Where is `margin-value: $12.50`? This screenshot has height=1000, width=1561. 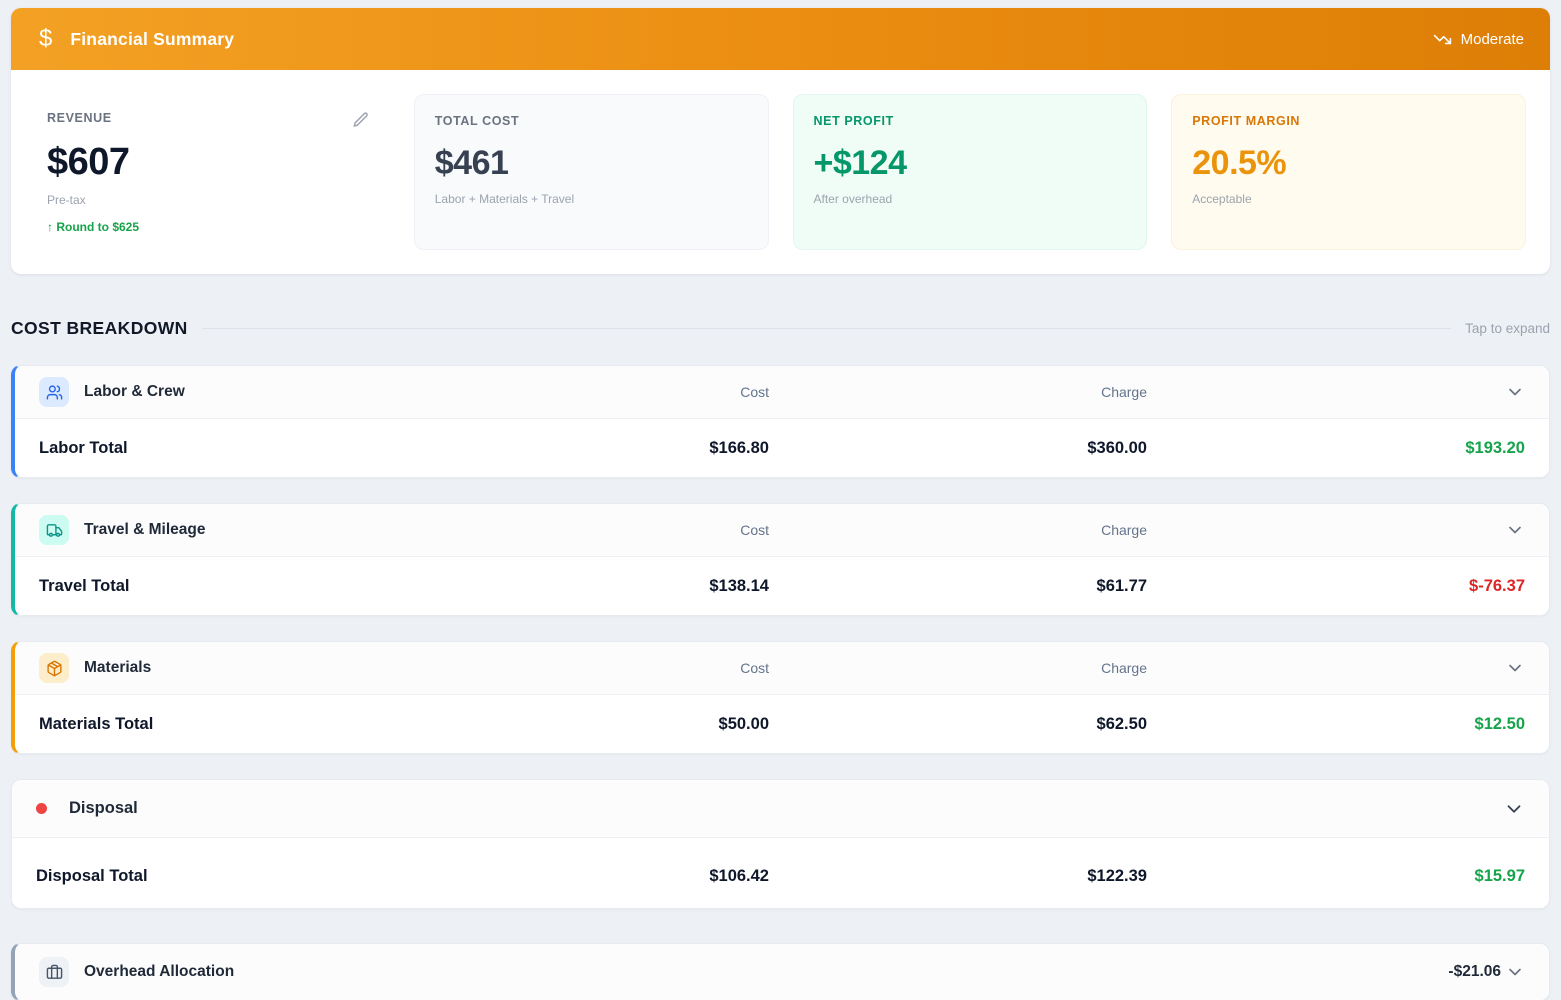 margin-value: $12.50 is located at coordinates (1499, 723).